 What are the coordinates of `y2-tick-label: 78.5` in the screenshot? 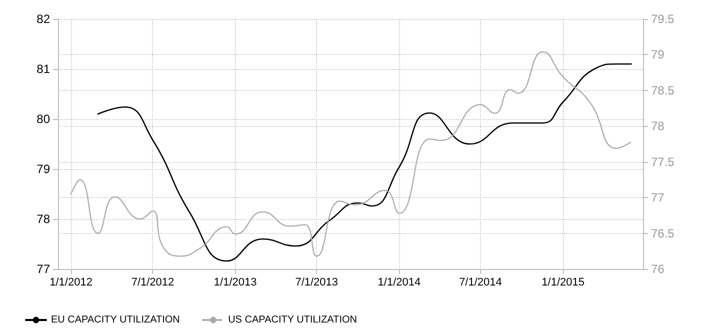 It's located at (663, 90).